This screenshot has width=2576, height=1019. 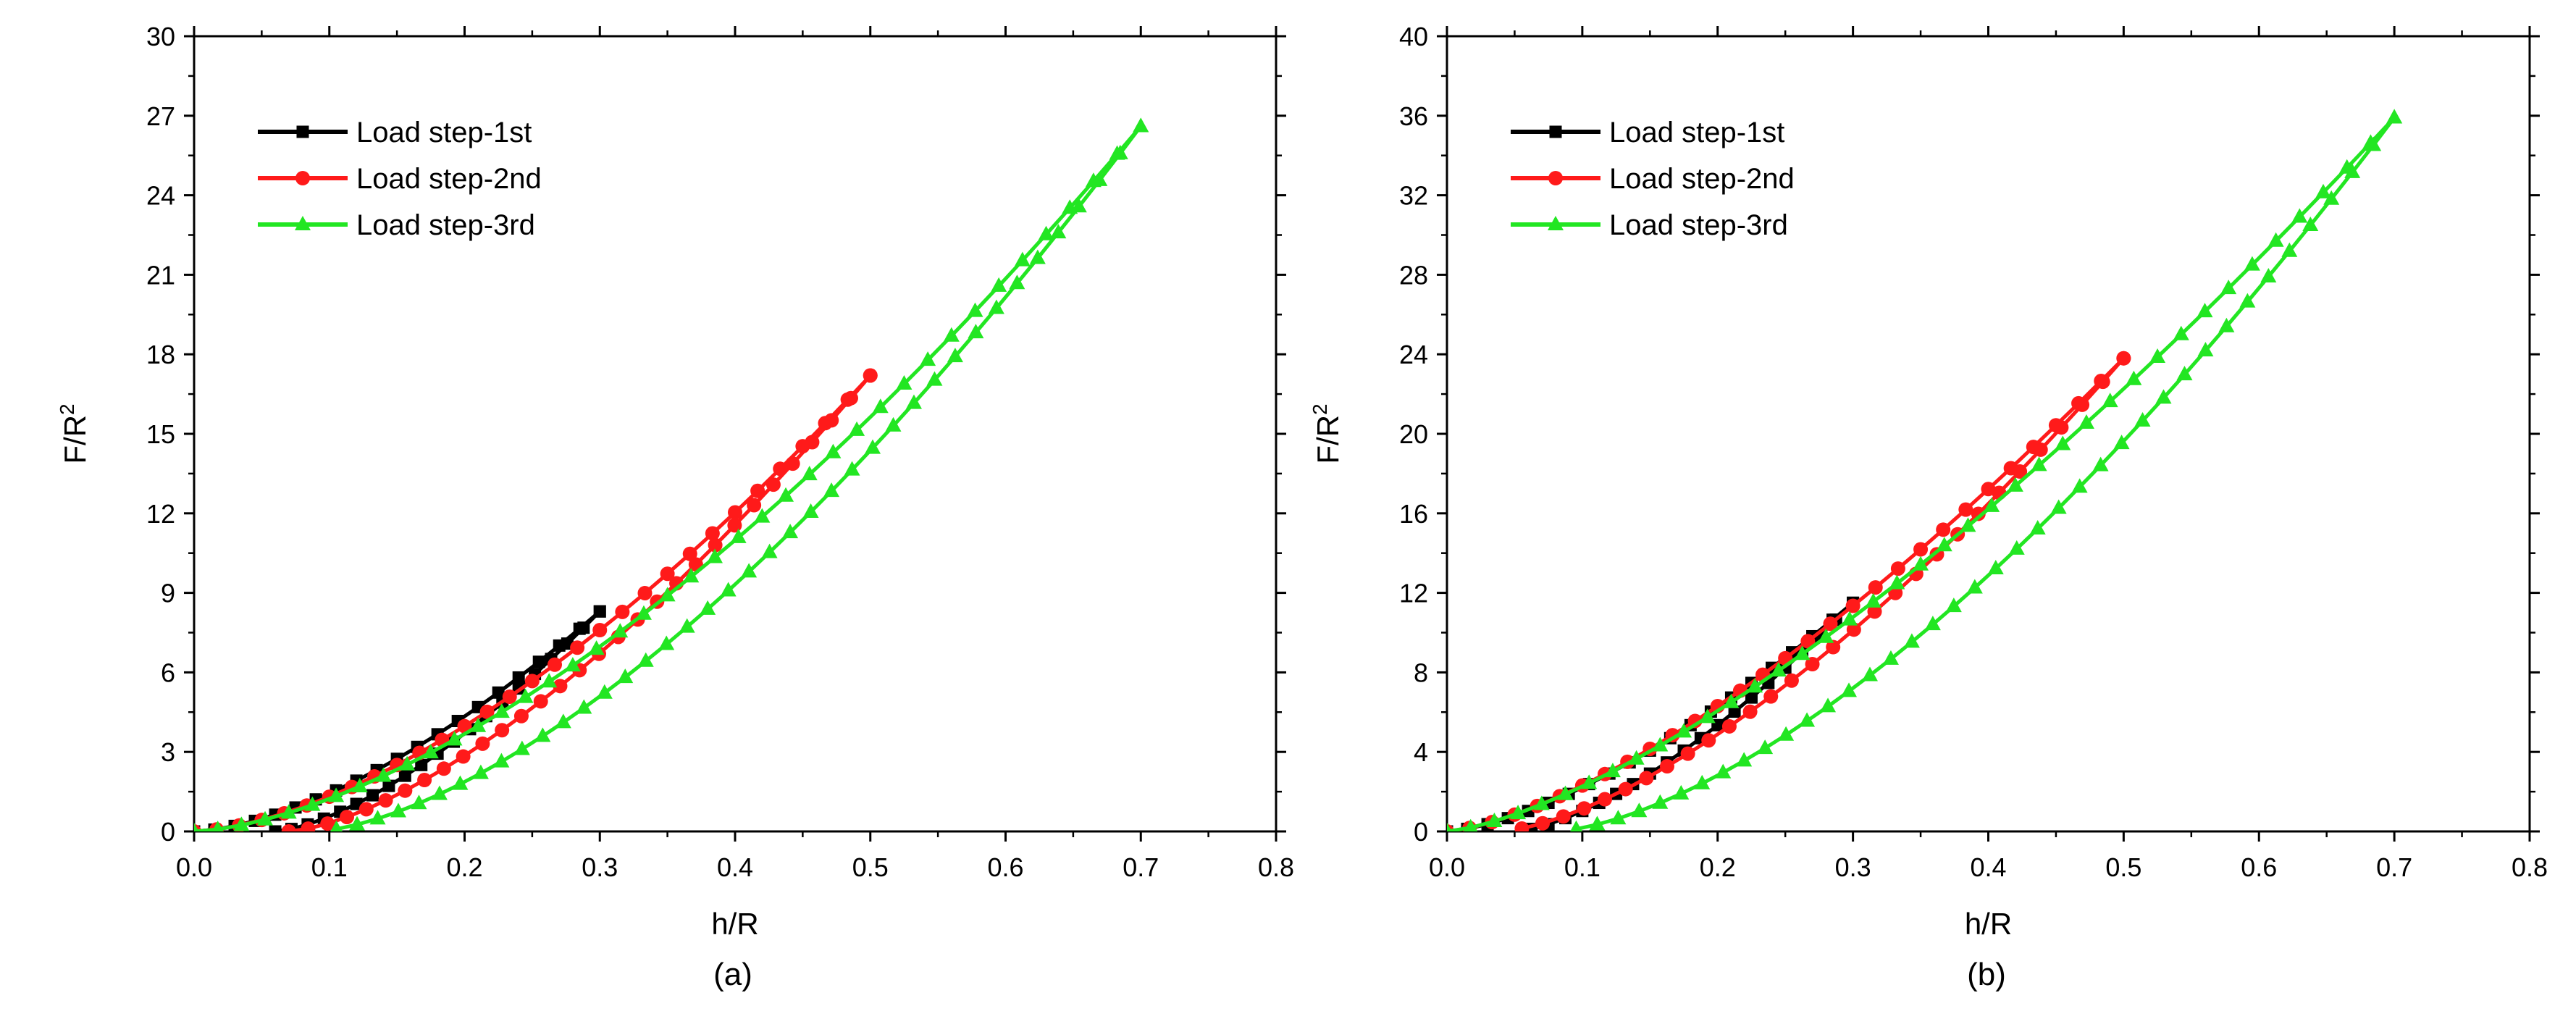 What do you see at coordinates (160, 36) in the screenshot?
I see `y-tick-label: 30` at bounding box center [160, 36].